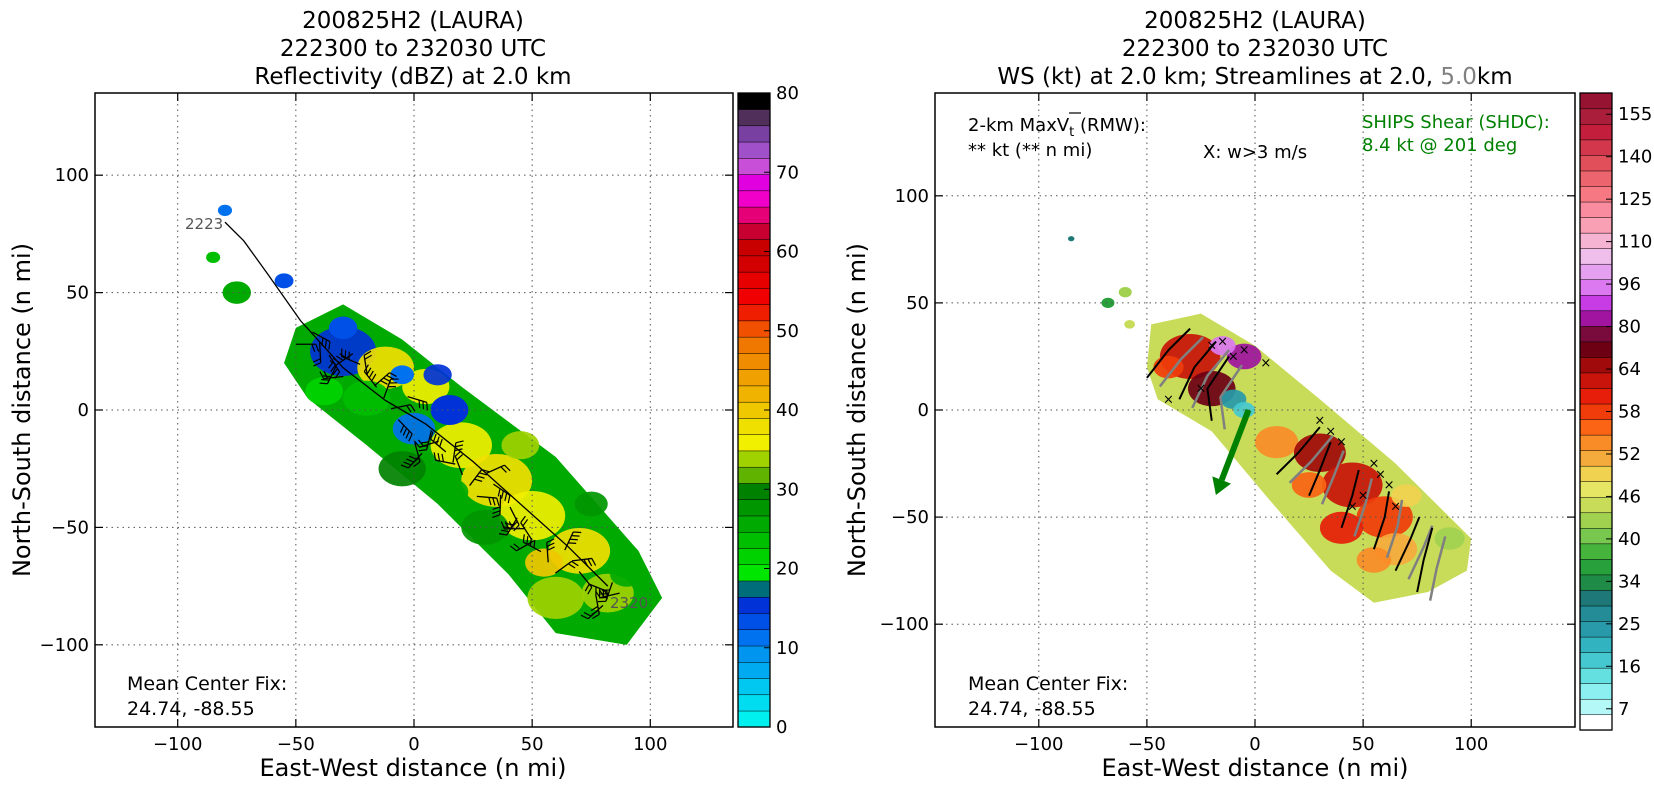  What do you see at coordinates (787, 569) in the screenshot?
I see `left-cbar-label: 20` at bounding box center [787, 569].